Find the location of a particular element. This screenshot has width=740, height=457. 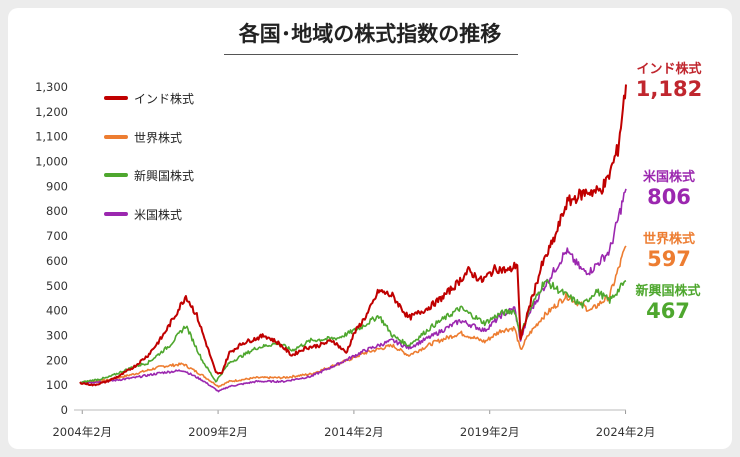

y-tick-label: 1,300 is located at coordinates (51, 87).